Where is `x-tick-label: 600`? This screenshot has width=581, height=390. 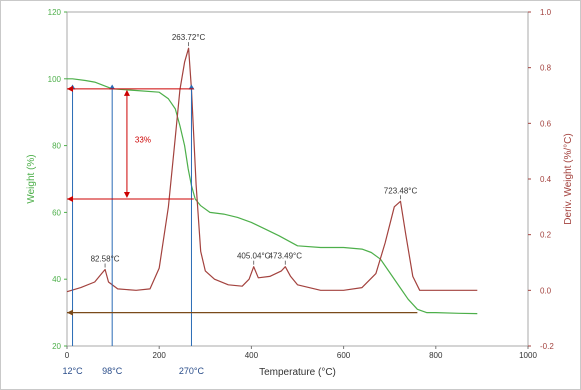 x-tick-label: 600 is located at coordinates (344, 355).